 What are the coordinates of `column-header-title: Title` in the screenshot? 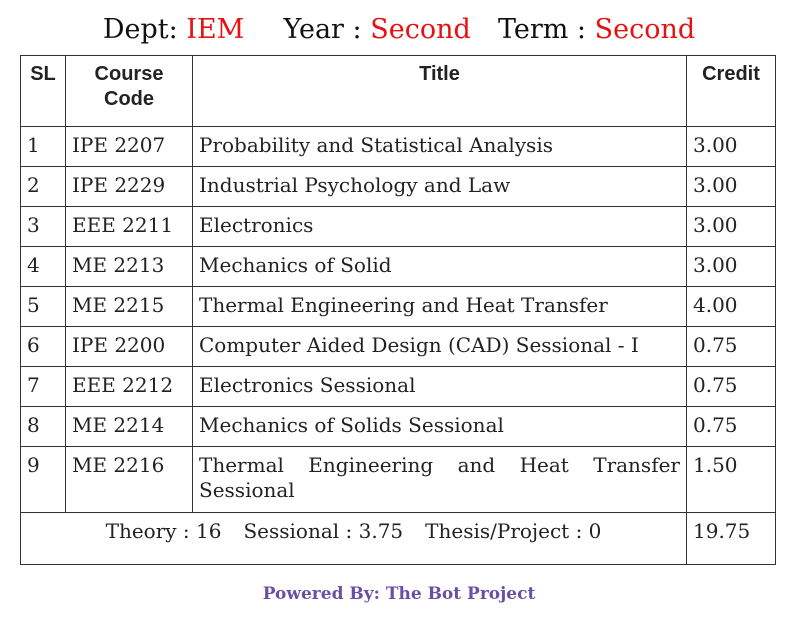 It's located at (439, 91).